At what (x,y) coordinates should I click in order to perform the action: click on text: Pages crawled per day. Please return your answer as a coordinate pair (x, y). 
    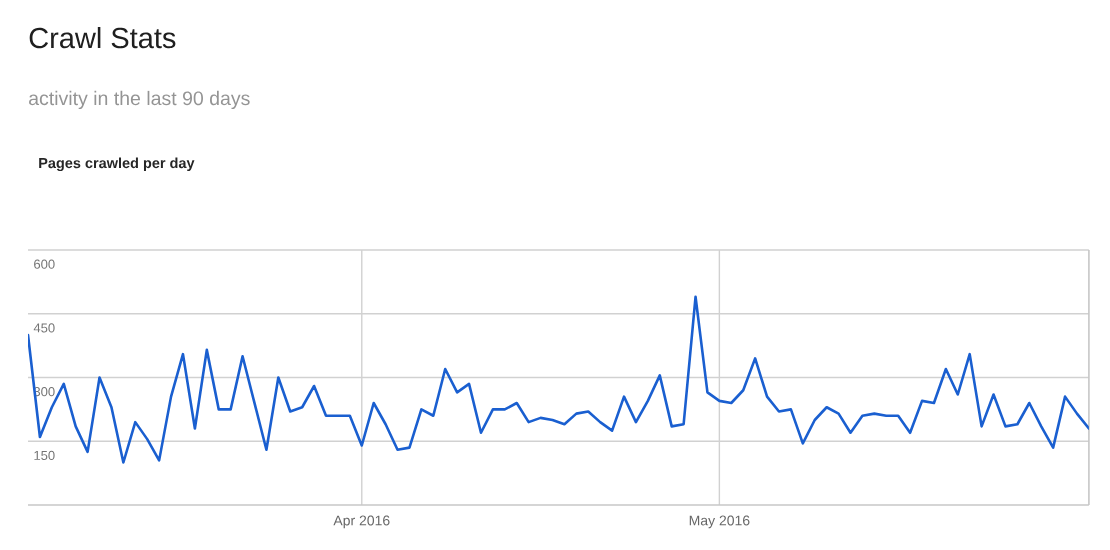
    Looking at the image, I should click on (117, 164).